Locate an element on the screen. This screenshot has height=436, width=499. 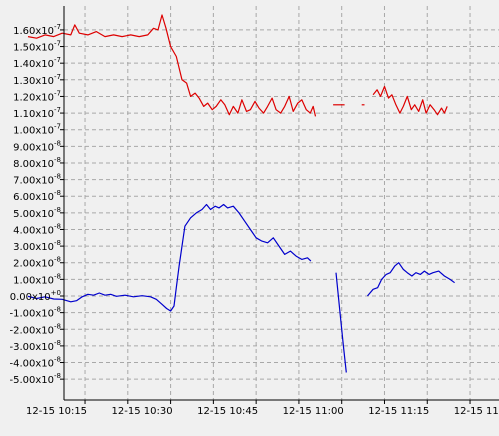
y-tick-label: 1.10x10⁻⁷ is located at coordinates (37, 113).